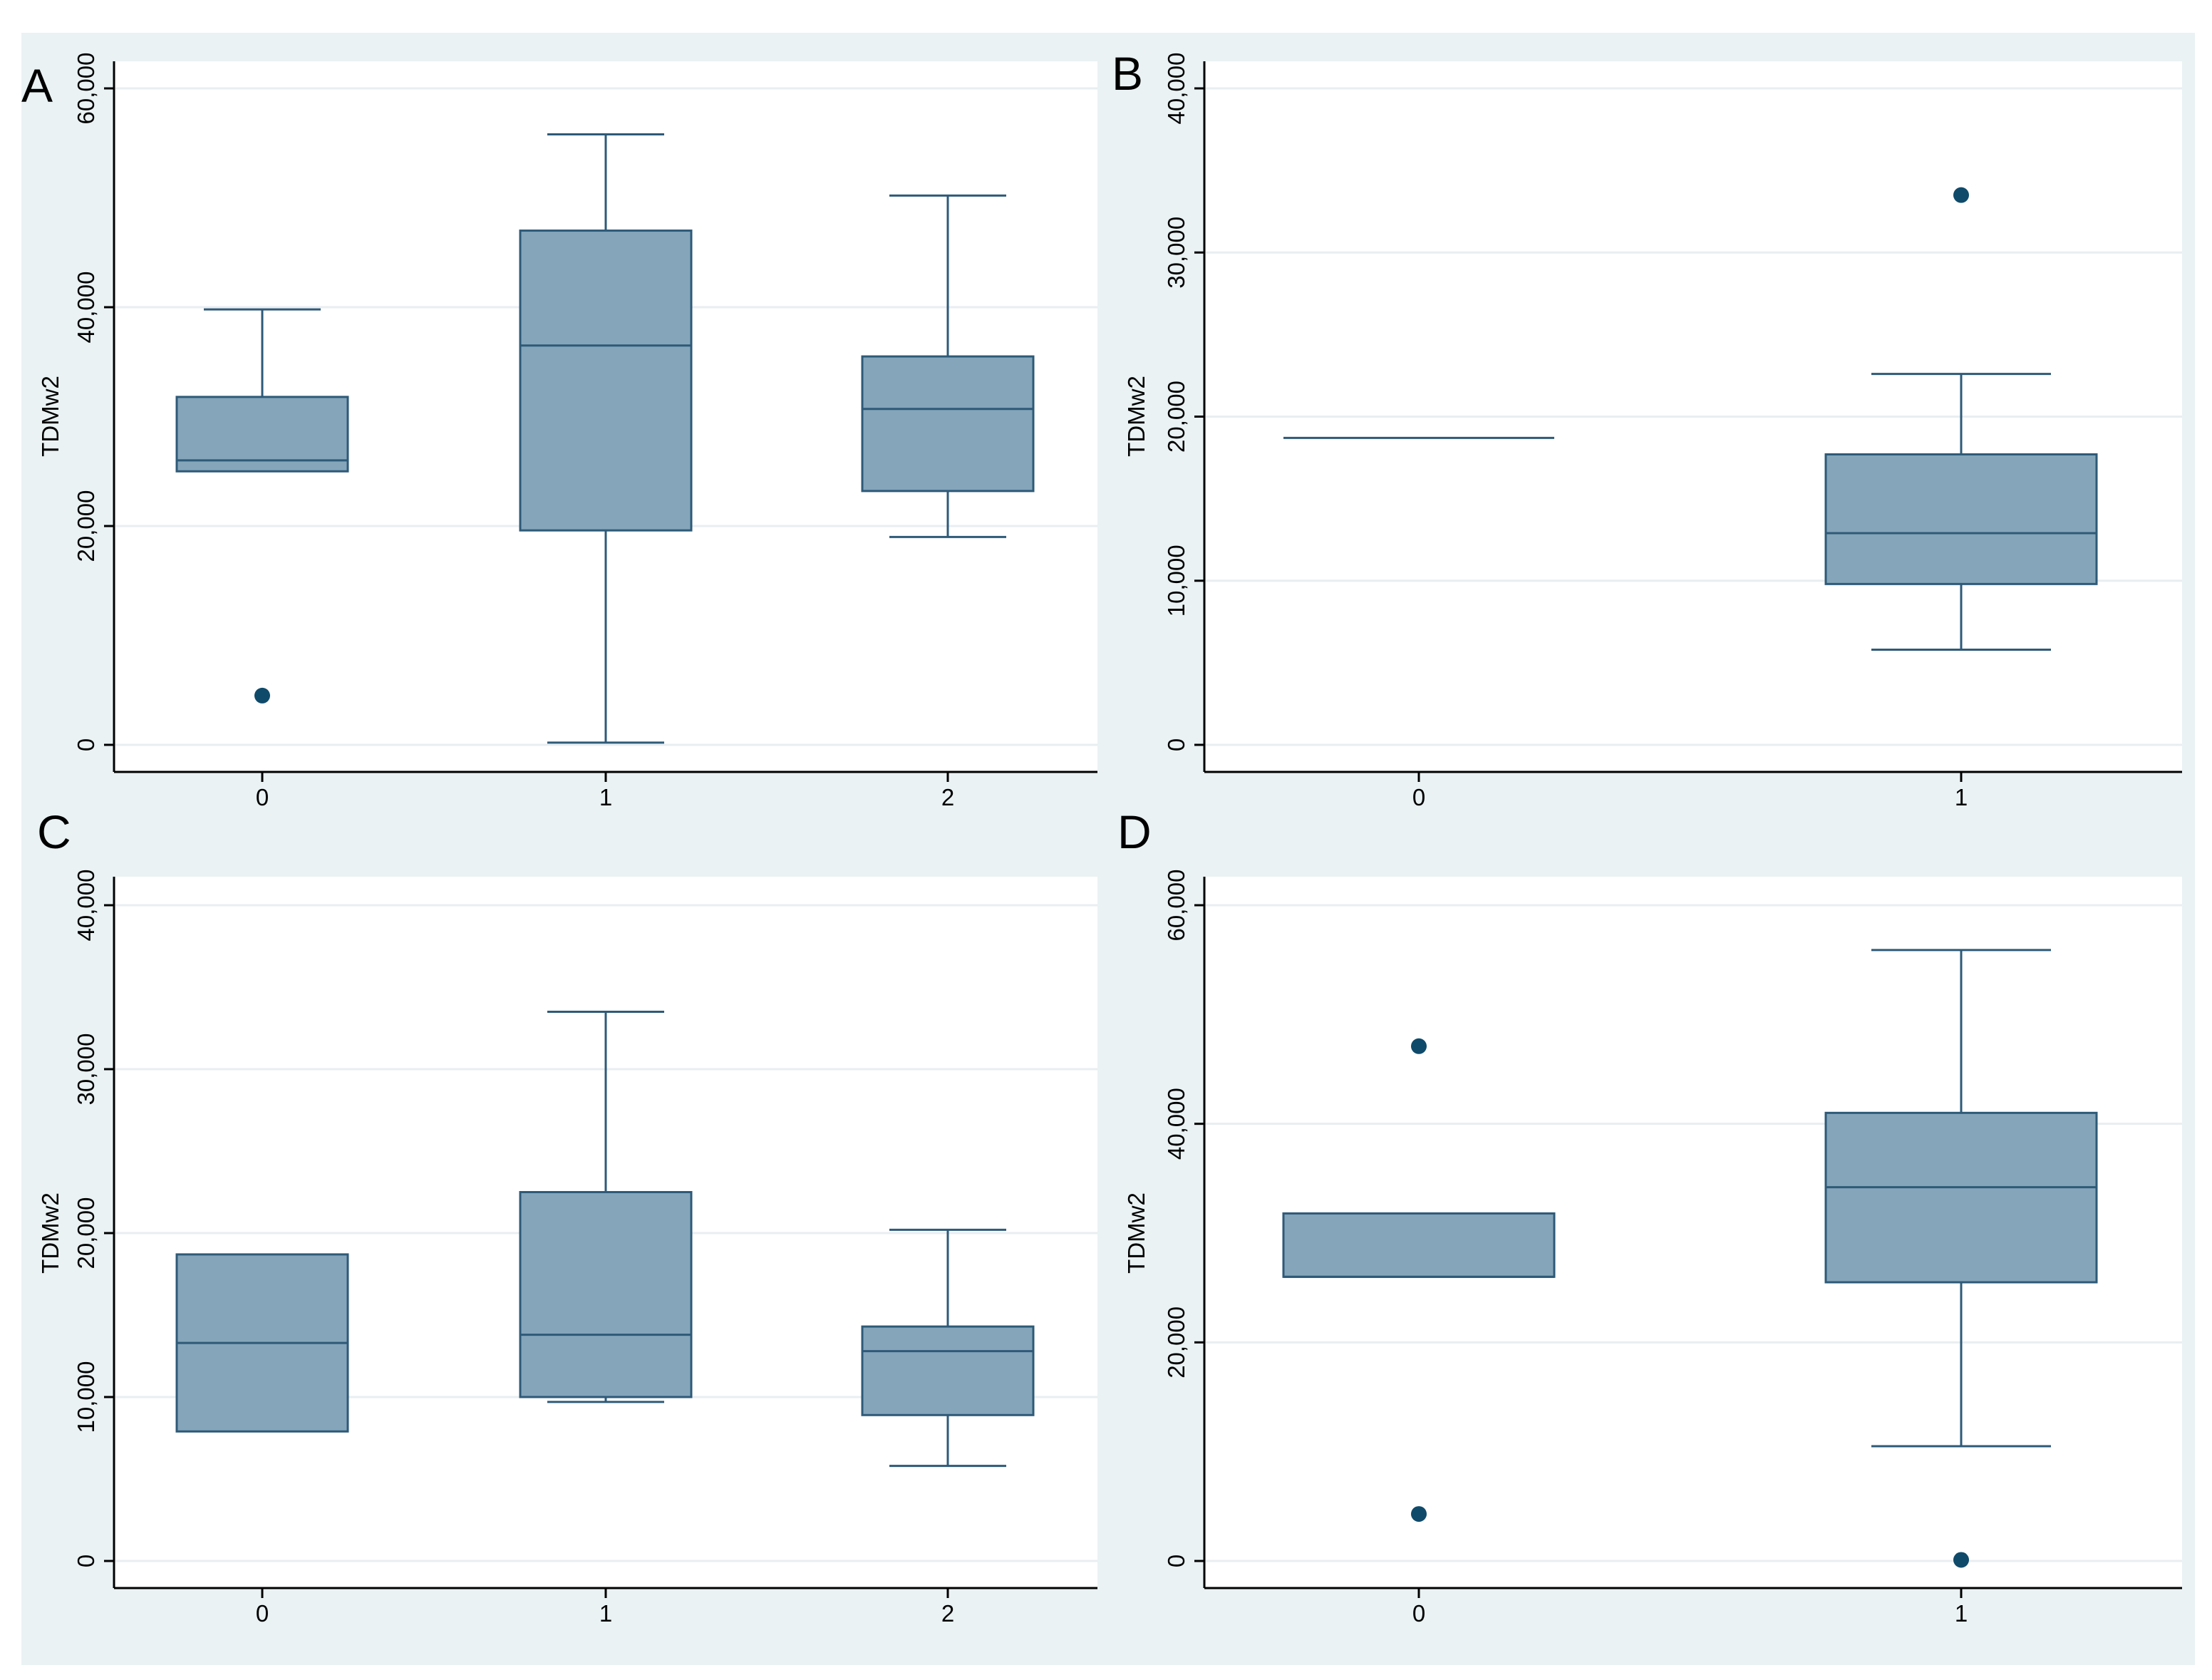  I want to click on panel-label: B, so click(1127, 73).